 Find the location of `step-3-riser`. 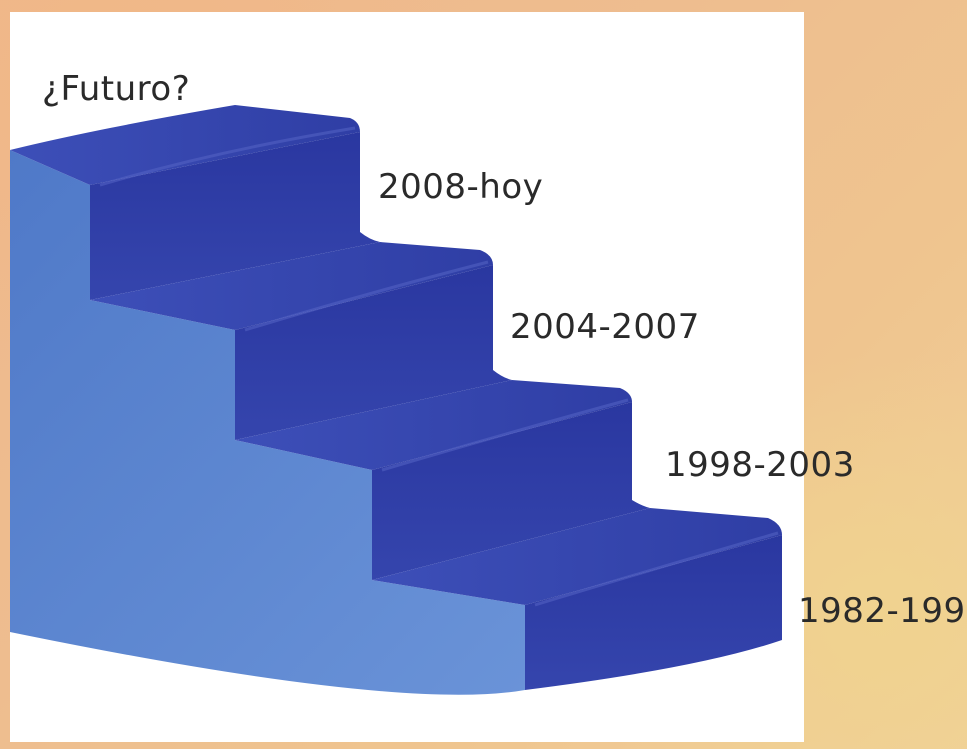

step-3-riser is located at coordinates (373, 352).